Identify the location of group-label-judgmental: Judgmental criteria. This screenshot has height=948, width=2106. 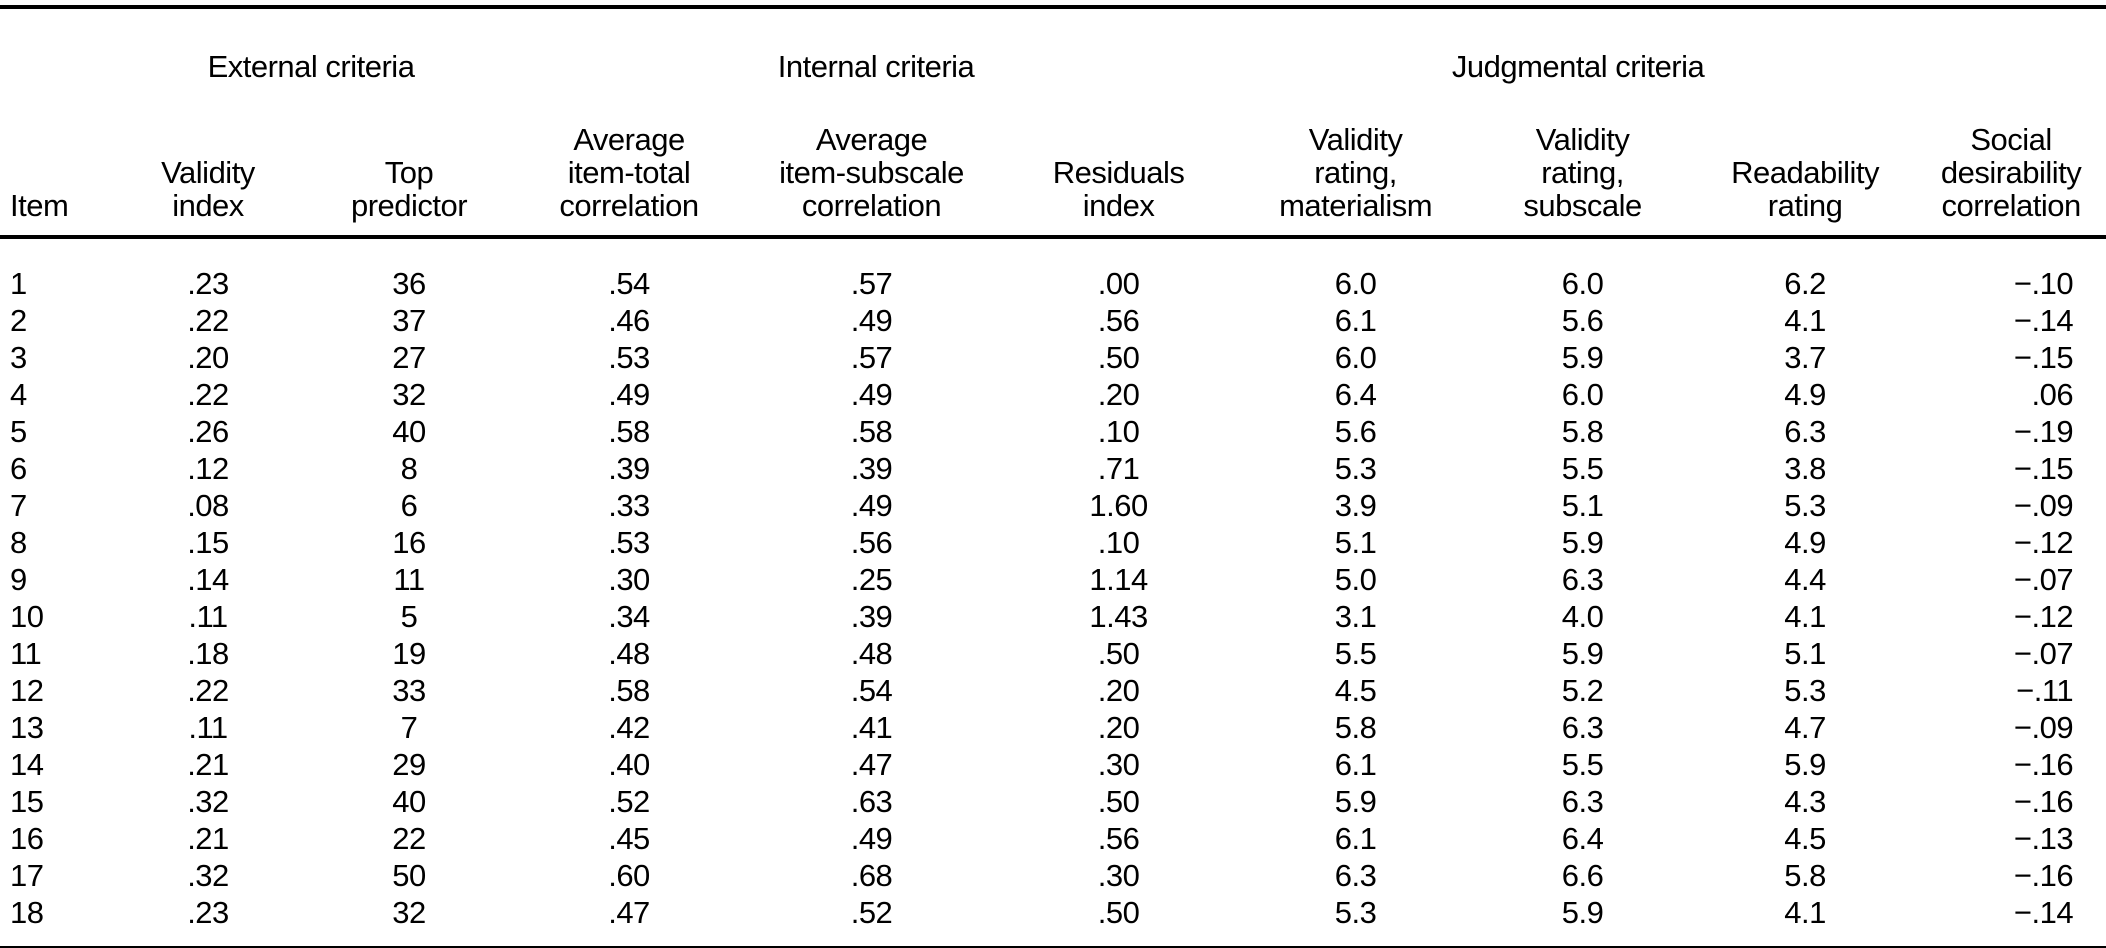
(1578, 66).